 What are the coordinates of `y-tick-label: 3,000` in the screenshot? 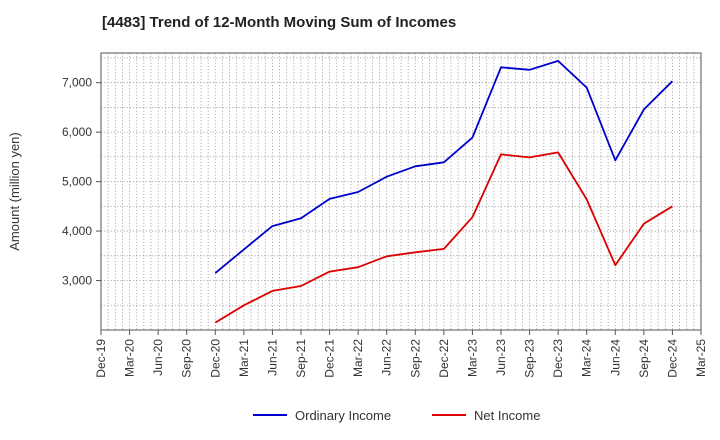 It's located at (77, 281).